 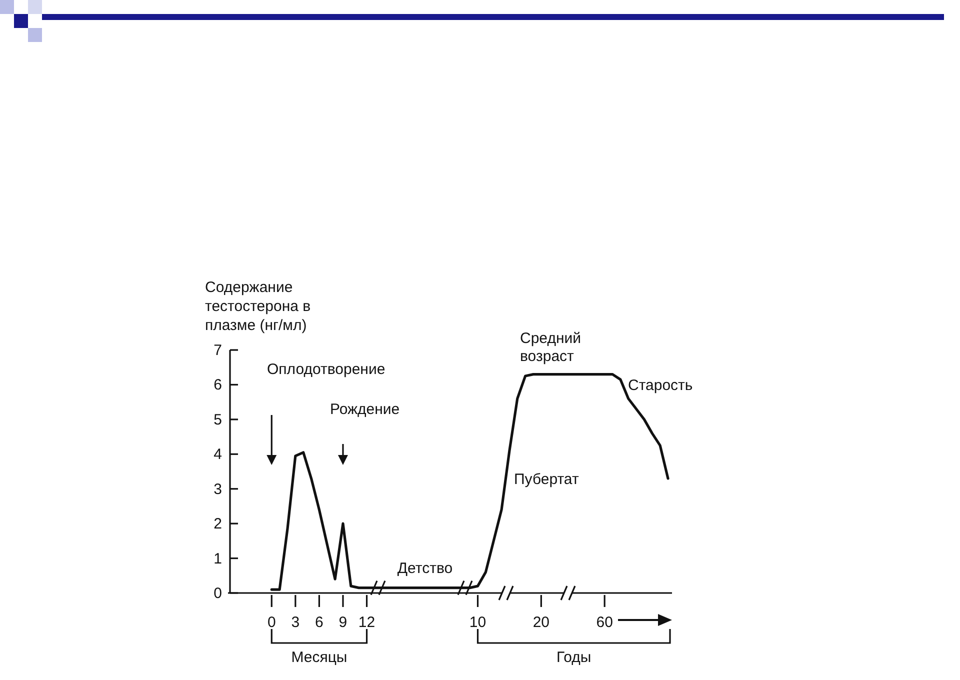 I want to click on x-tick-label: 60, so click(x=604, y=622).